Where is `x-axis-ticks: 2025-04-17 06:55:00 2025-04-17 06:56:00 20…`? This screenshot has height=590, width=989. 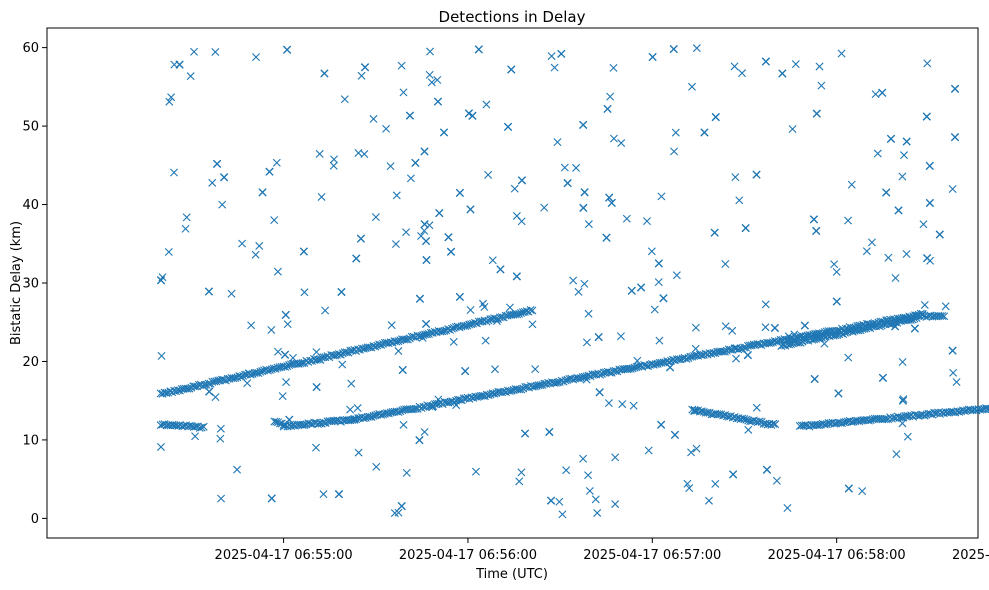 x-axis-ticks: 2025-04-17 06:55:00 2025-04-17 06:56:00 20… is located at coordinates (602, 550).